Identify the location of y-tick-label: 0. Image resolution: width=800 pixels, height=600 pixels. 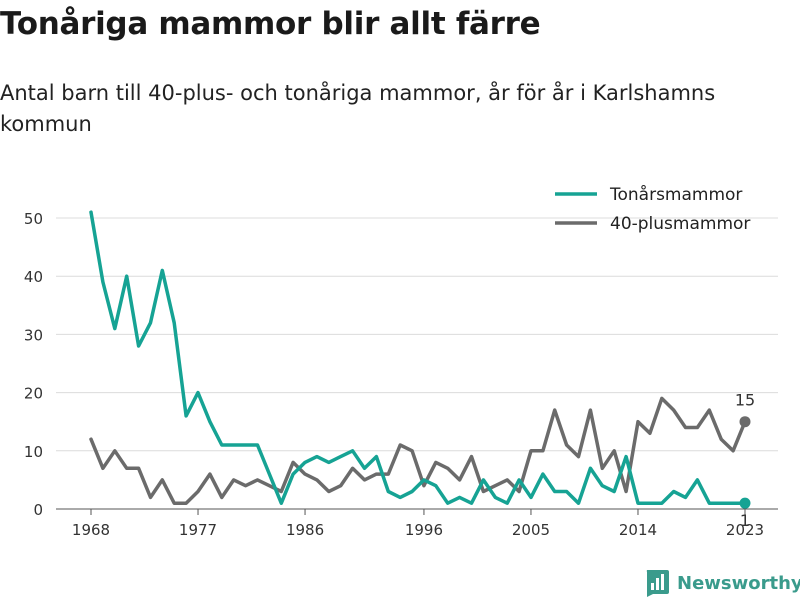
(38, 510).